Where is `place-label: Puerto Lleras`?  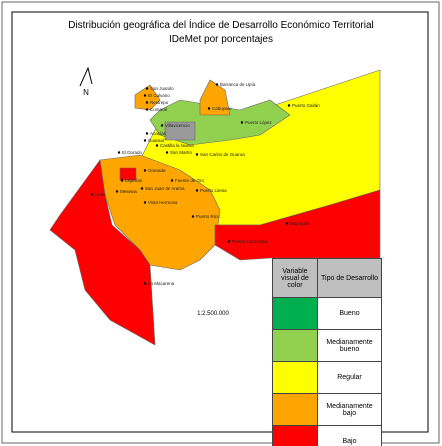 place-label: Puerto Lleras is located at coordinates (214, 190).